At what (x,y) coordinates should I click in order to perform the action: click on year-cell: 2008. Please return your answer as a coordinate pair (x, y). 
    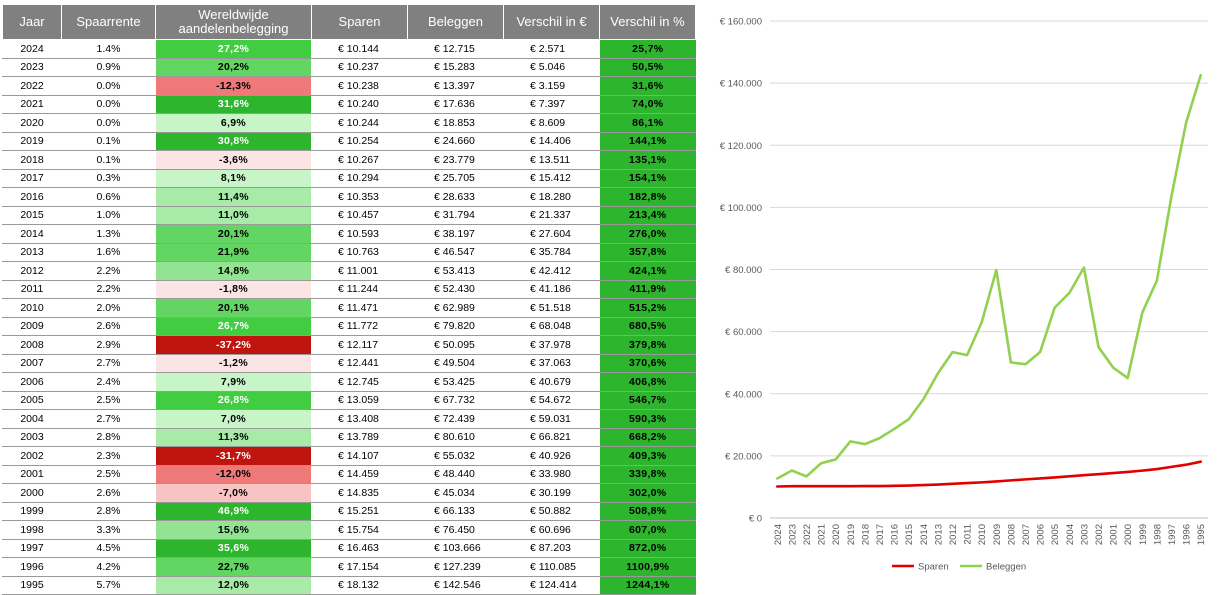
    Looking at the image, I should click on (32, 345).